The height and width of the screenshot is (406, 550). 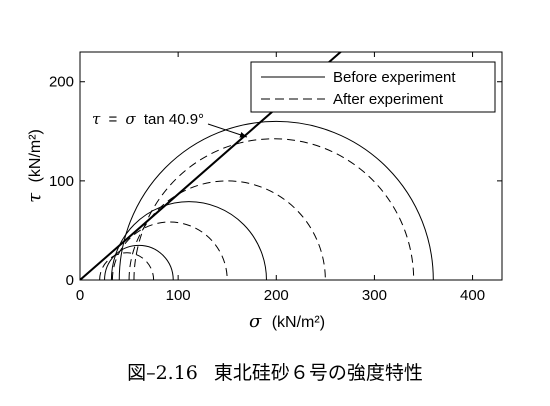 I want to click on legend-label-after: After experiment, so click(x=388, y=99).